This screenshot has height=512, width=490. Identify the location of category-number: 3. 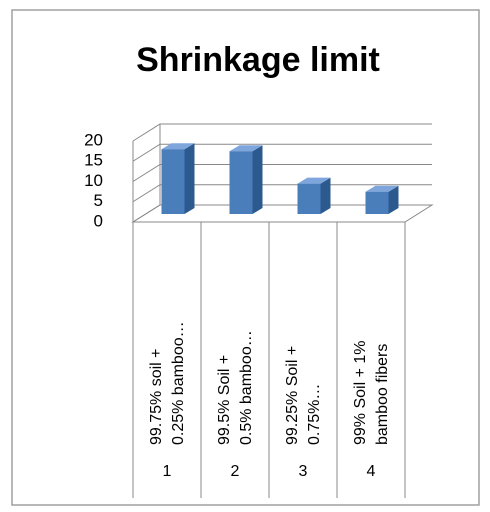
(303, 471).